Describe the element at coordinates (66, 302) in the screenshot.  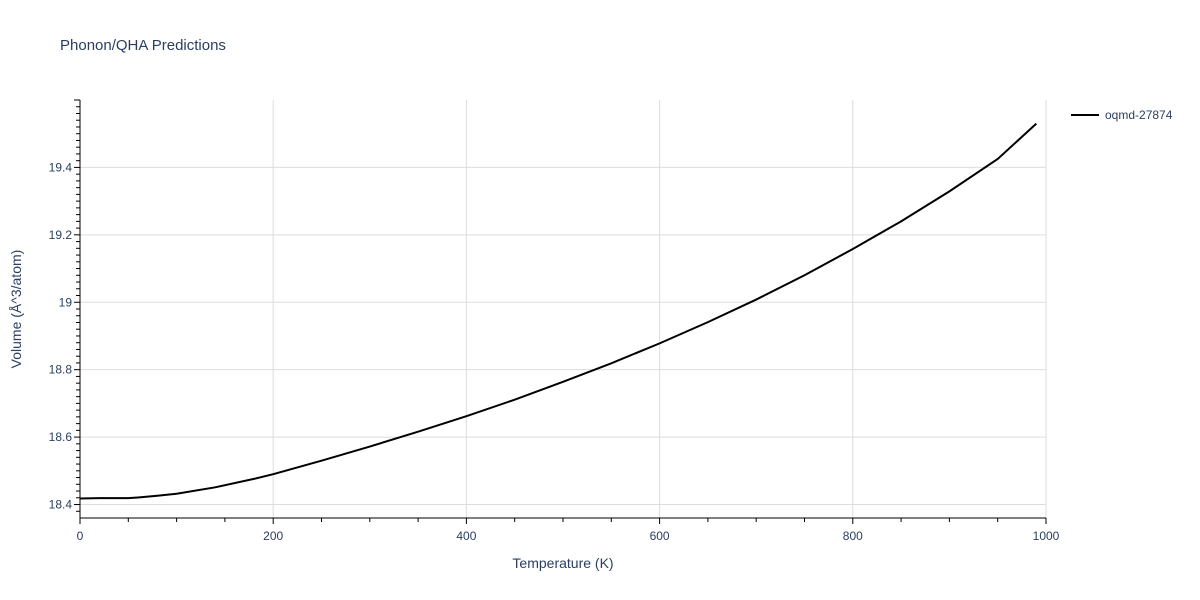
I see `y-tick-label: 19` at that location.